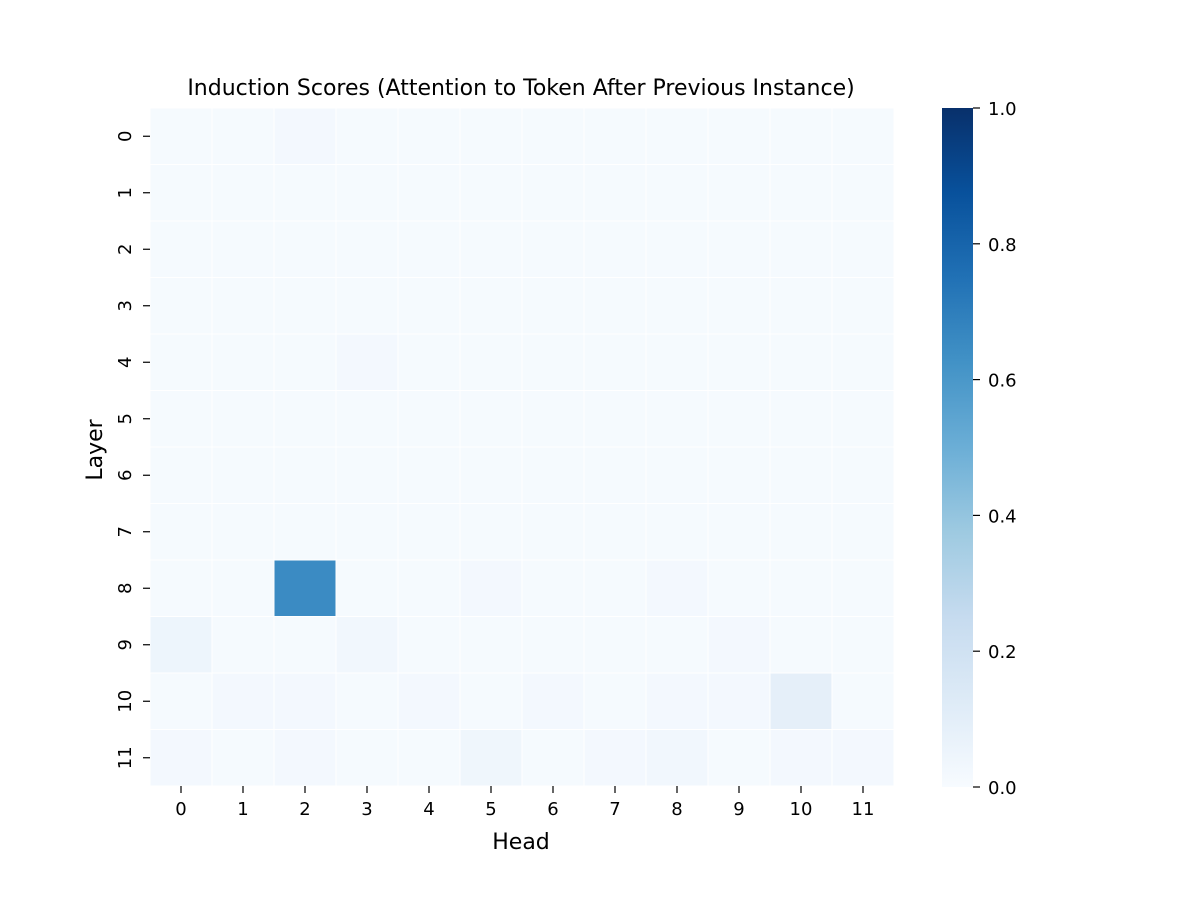 The width and height of the screenshot is (1200, 900). What do you see at coordinates (1002, 245) in the screenshot?
I see `colorbar-tick-label: 0.8` at bounding box center [1002, 245].